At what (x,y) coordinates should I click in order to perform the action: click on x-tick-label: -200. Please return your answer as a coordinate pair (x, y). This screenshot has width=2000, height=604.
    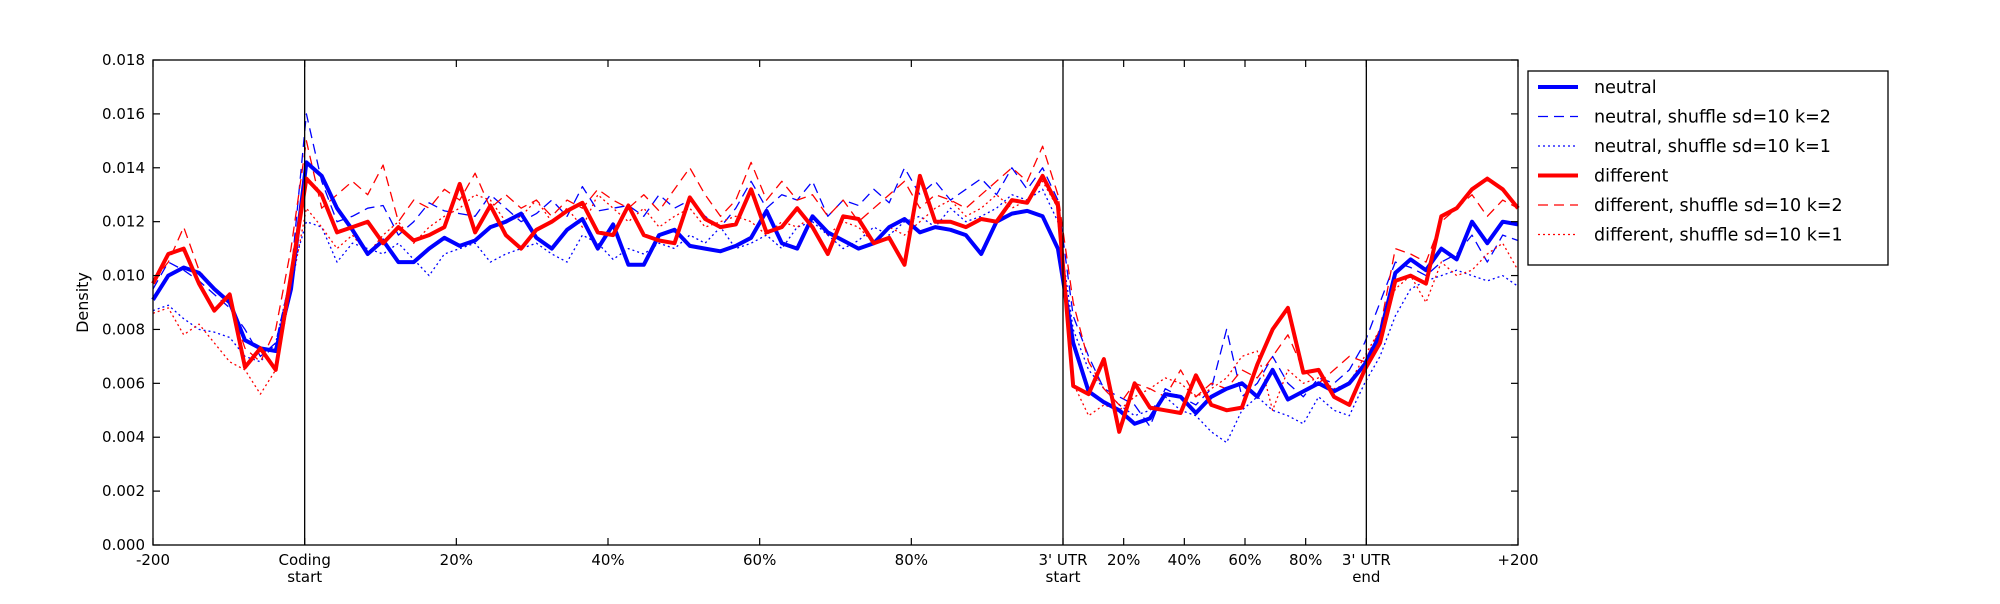
    Looking at the image, I should click on (153, 560).